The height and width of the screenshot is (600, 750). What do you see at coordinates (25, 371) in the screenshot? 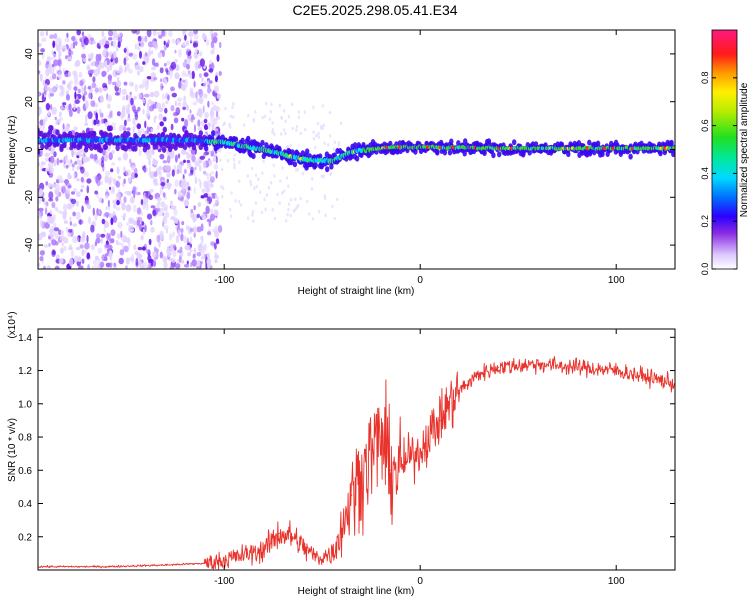
I see `snr-y-tick-label: 1.2` at bounding box center [25, 371].